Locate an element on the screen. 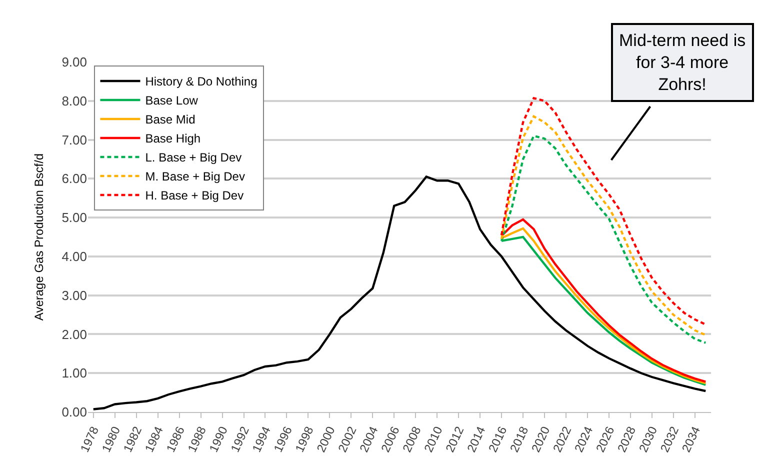 Image resolution: width=781 pixels, height=474 pixels. x-tick-label: 2004 is located at coordinates (368, 439).